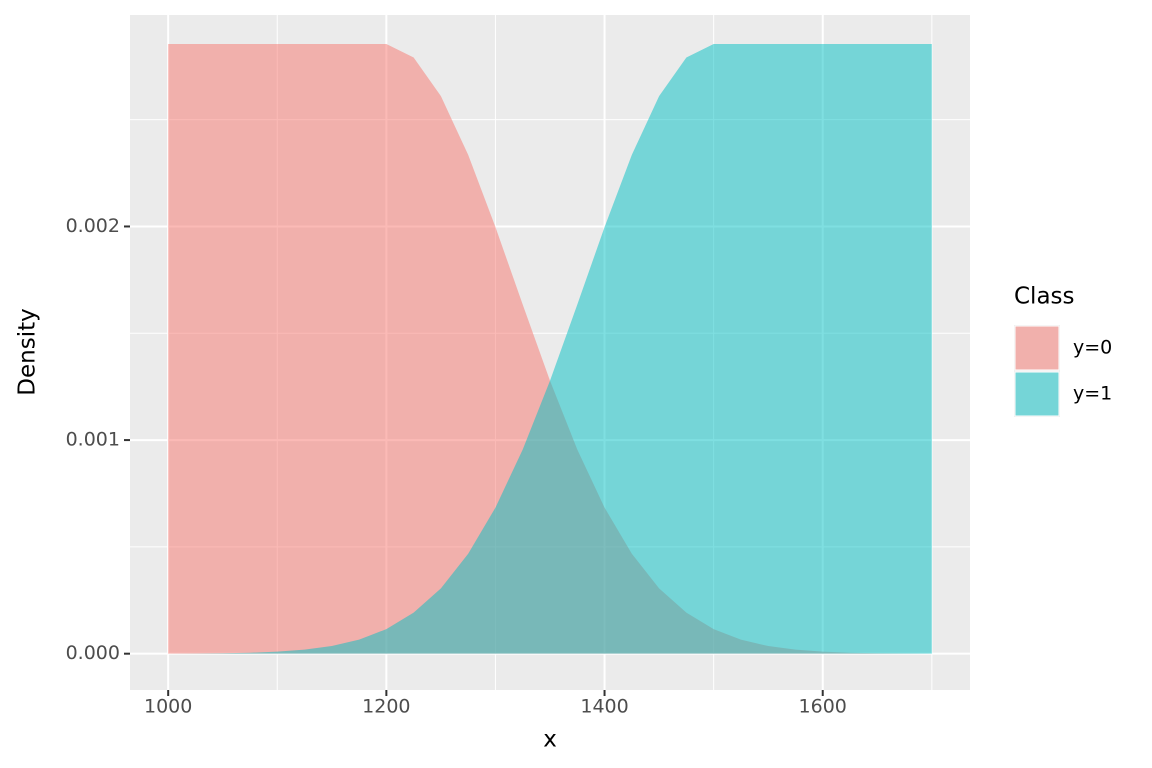 This screenshot has width=1152, height=768. Describe the element at coordinates (1092, 394) in the screenshot. I see `legend-label: y=1` at that location.